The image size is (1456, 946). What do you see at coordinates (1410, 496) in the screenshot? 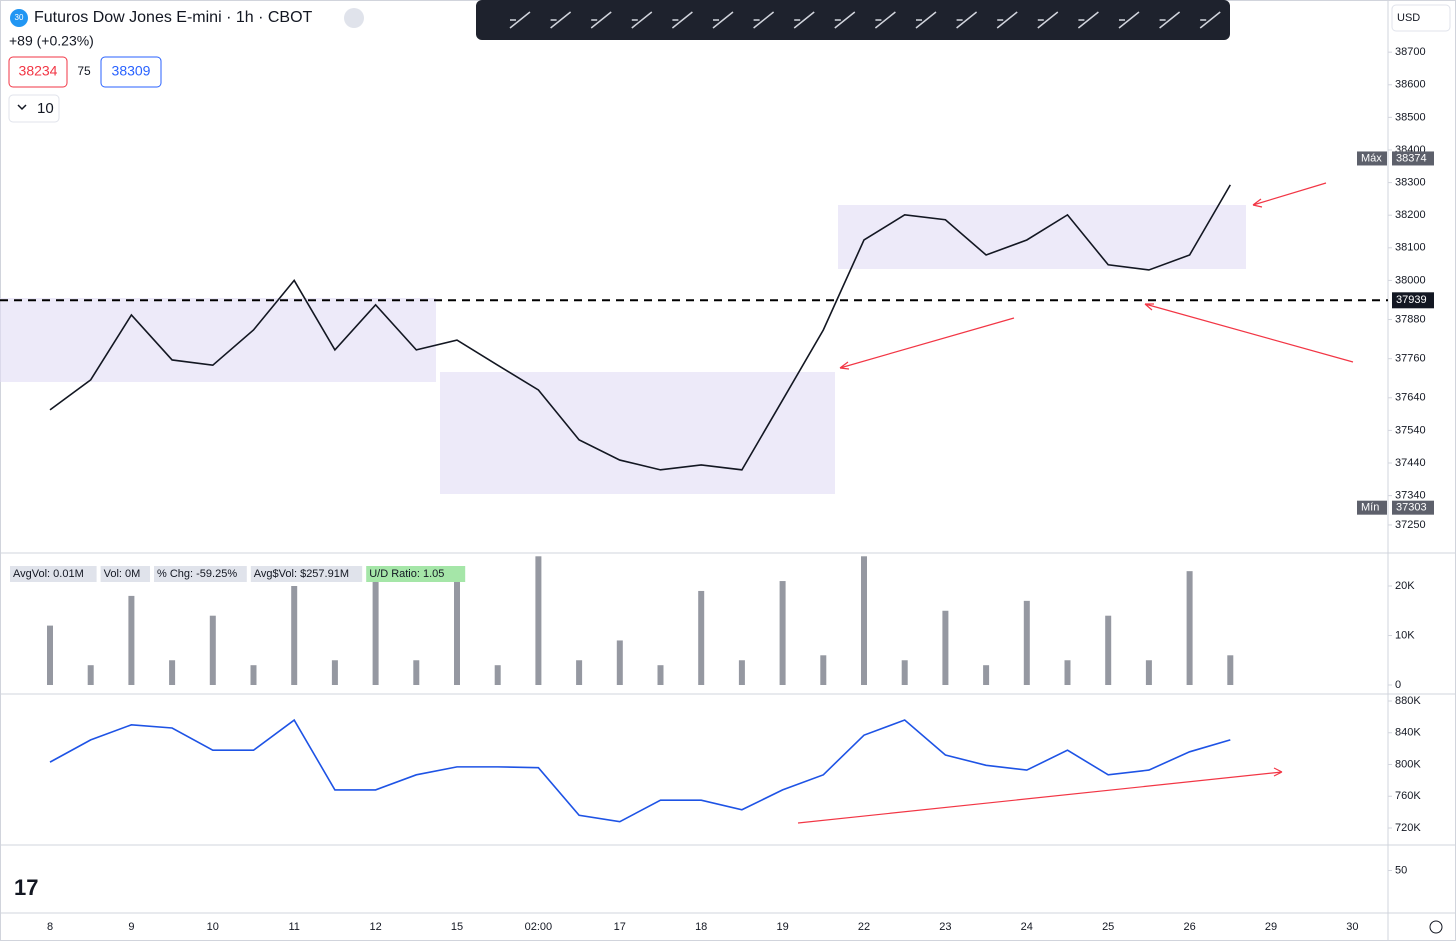
I see `y-tick-label: 37340` at bounding box center [1410, 496].